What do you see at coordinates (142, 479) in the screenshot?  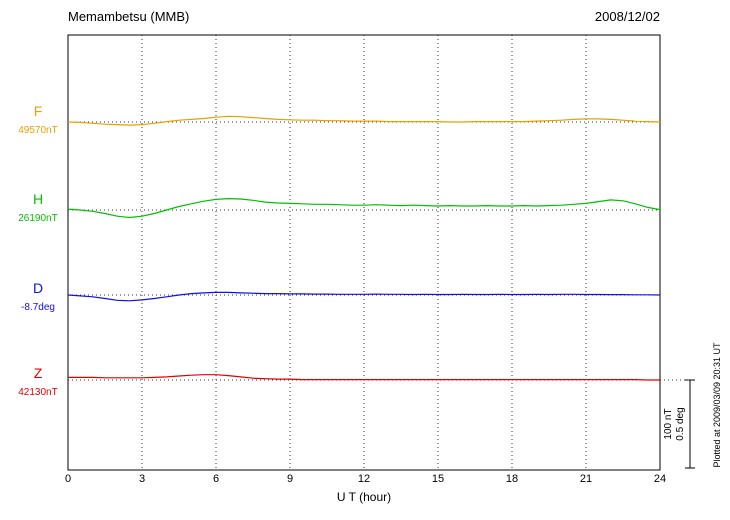 I see `x-tick-label-3: 3` at bounding box center [142, 479].